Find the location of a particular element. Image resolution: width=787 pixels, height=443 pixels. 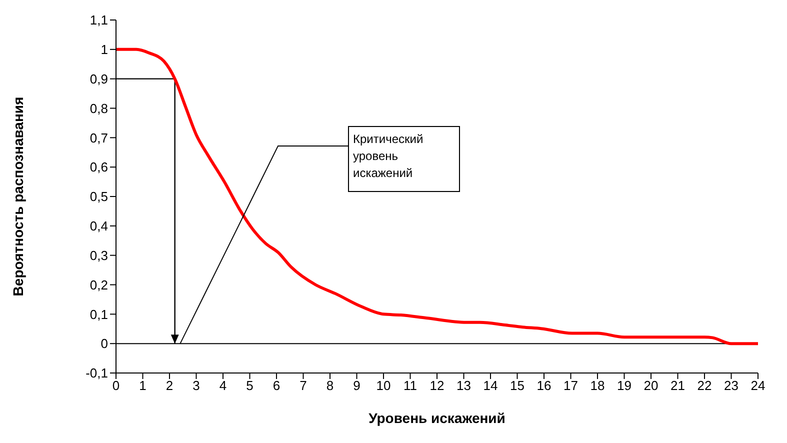

x-tick-label: 18 is located at coordinates (597, 386).